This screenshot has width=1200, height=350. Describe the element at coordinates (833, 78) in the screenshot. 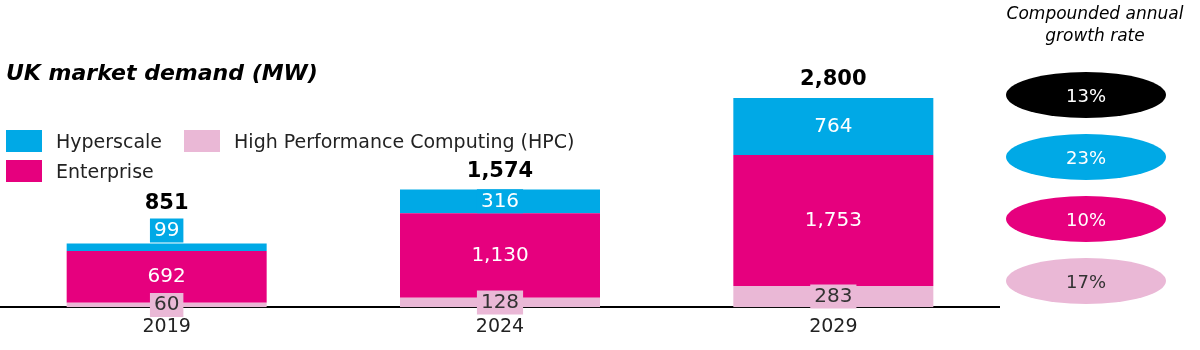

I see `total-label: 2,800` at that location.